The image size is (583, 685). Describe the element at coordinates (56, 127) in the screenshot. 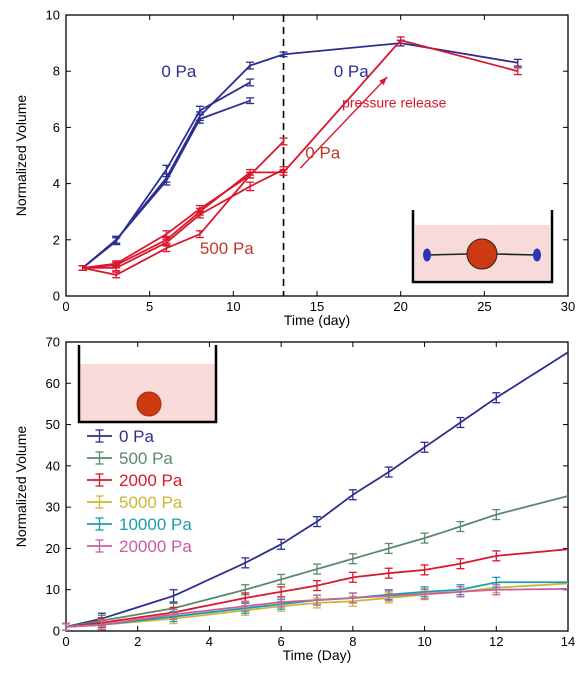

I see `y-tick-label: 6` at that location.